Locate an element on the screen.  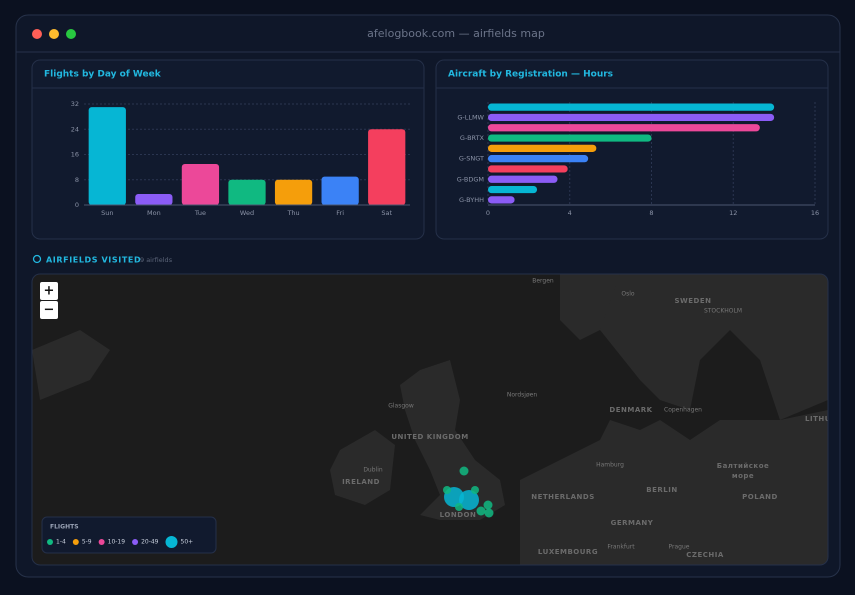
map-label: Frankfurt is located at coordinates (621, 547).